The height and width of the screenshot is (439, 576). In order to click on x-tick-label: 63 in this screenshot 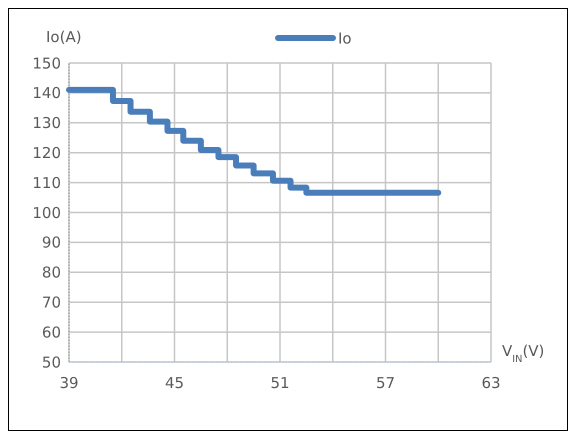, I will do `click(491, 383)`.